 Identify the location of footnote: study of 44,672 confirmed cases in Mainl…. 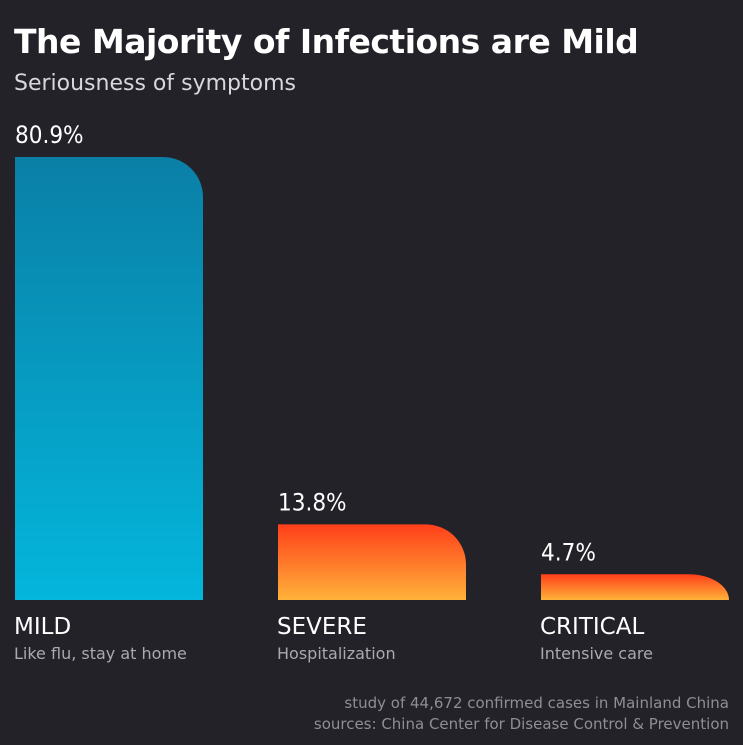
(521, 714).